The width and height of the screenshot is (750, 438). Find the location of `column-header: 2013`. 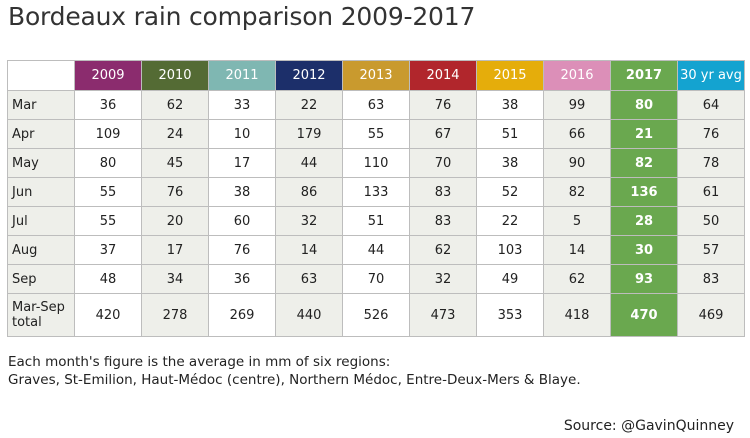

column-header: 2013 is located at coordinates (376, 75).